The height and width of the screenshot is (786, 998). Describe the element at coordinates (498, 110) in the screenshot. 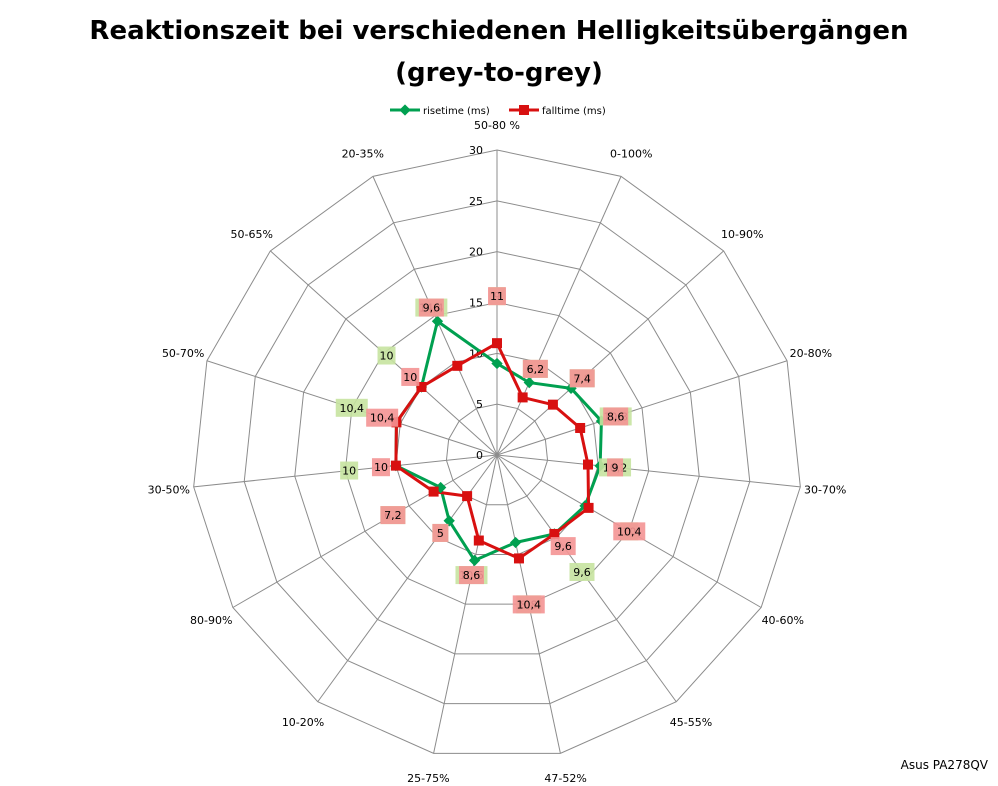

I see `legend: risetime (ms) falltime (ms)` at that location.